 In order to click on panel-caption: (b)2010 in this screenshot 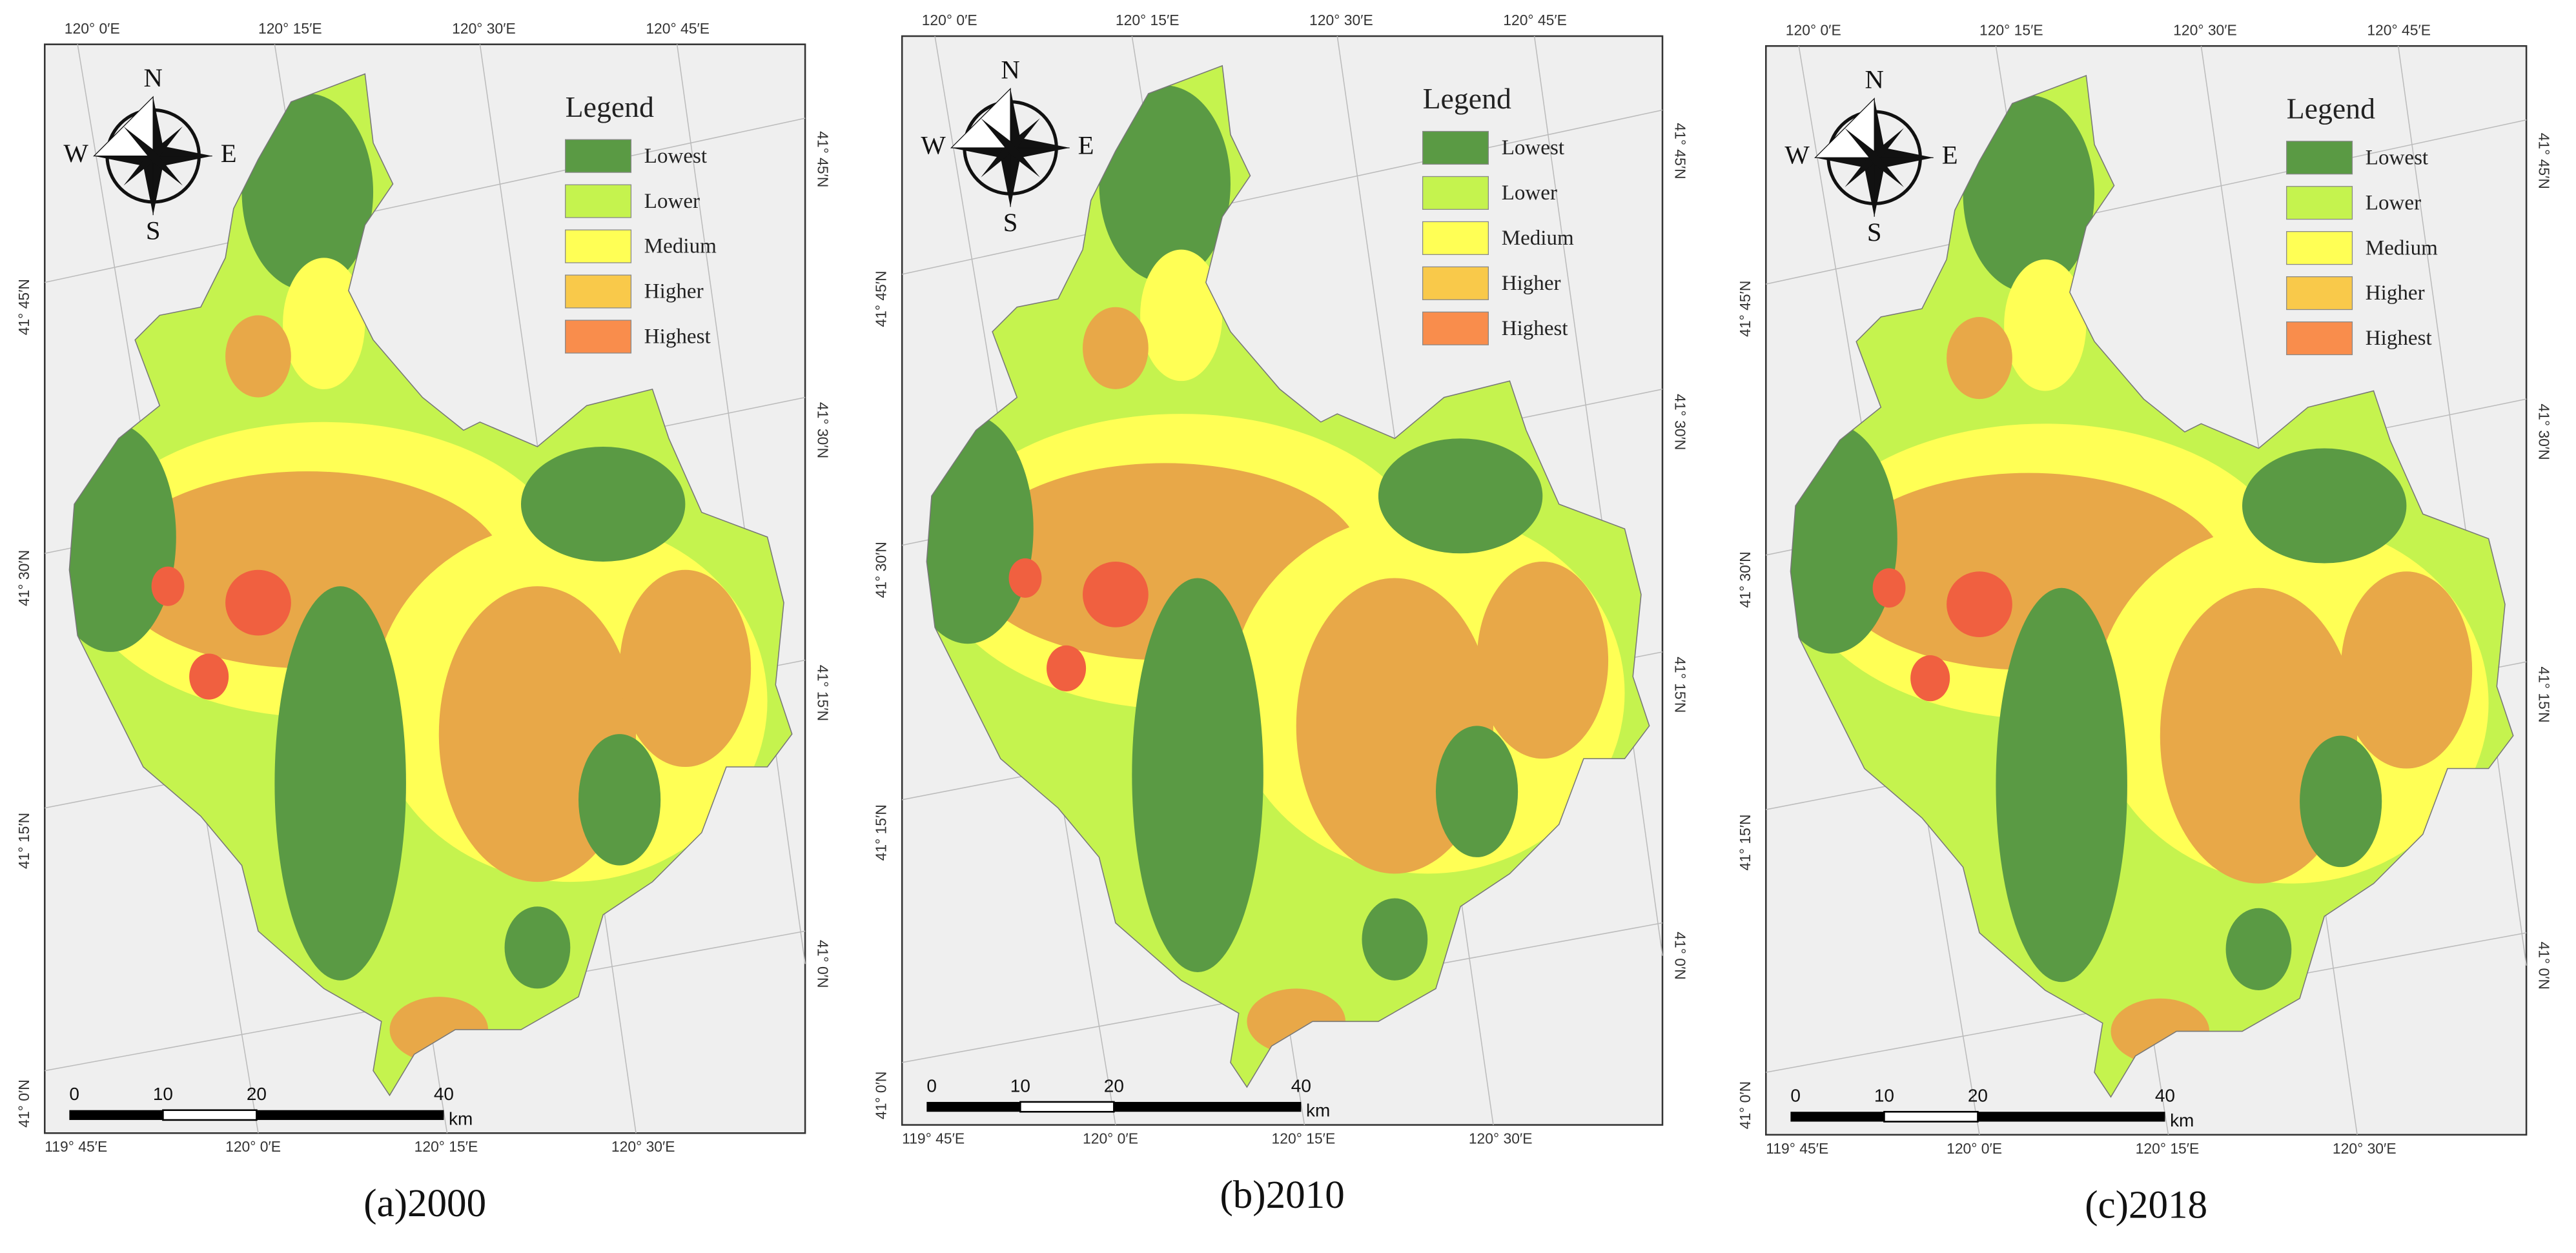, I will do `click(1282, 1195)`.